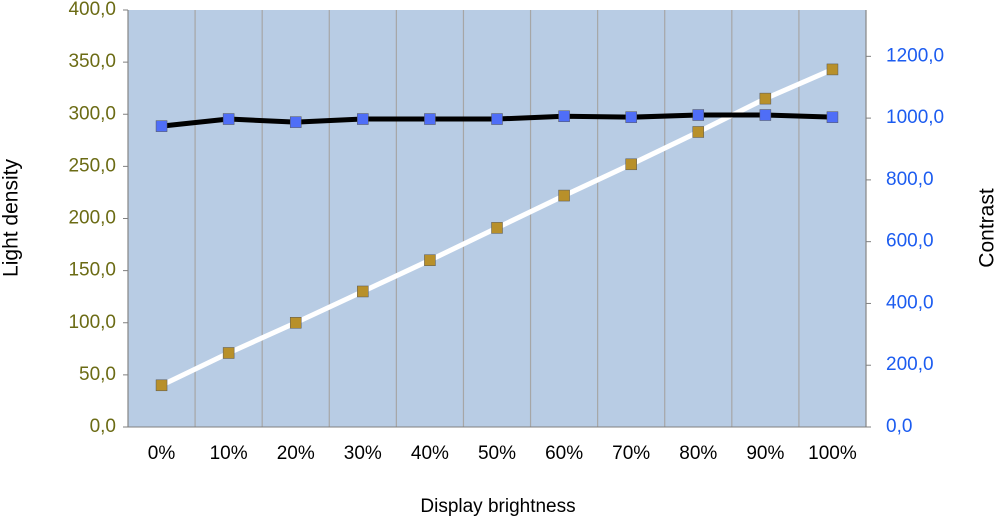  What do you see at coordinates (915, 55) in the screenshot?
I see `y2-tick-label: 1200,0` at bounding box center [915, 55].